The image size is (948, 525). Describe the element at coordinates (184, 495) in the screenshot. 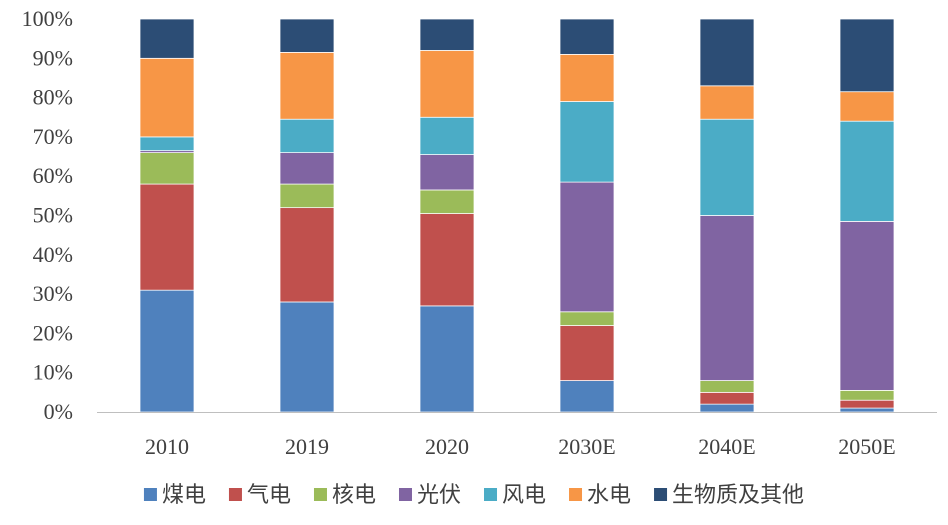

I see `legend-label: 煤电` at that location.